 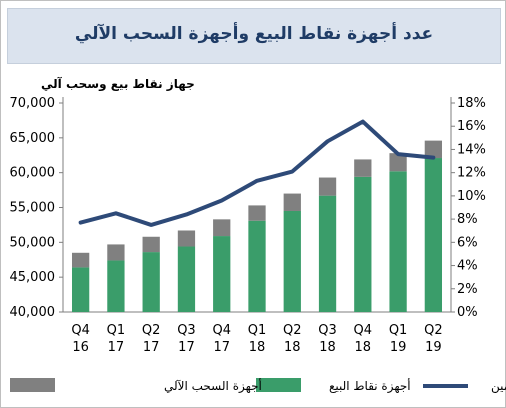 What do you see at coordinates (467, 312) in the screenshot?
I see `y2-tick-label: 0%` at bounding box center [467, 312].